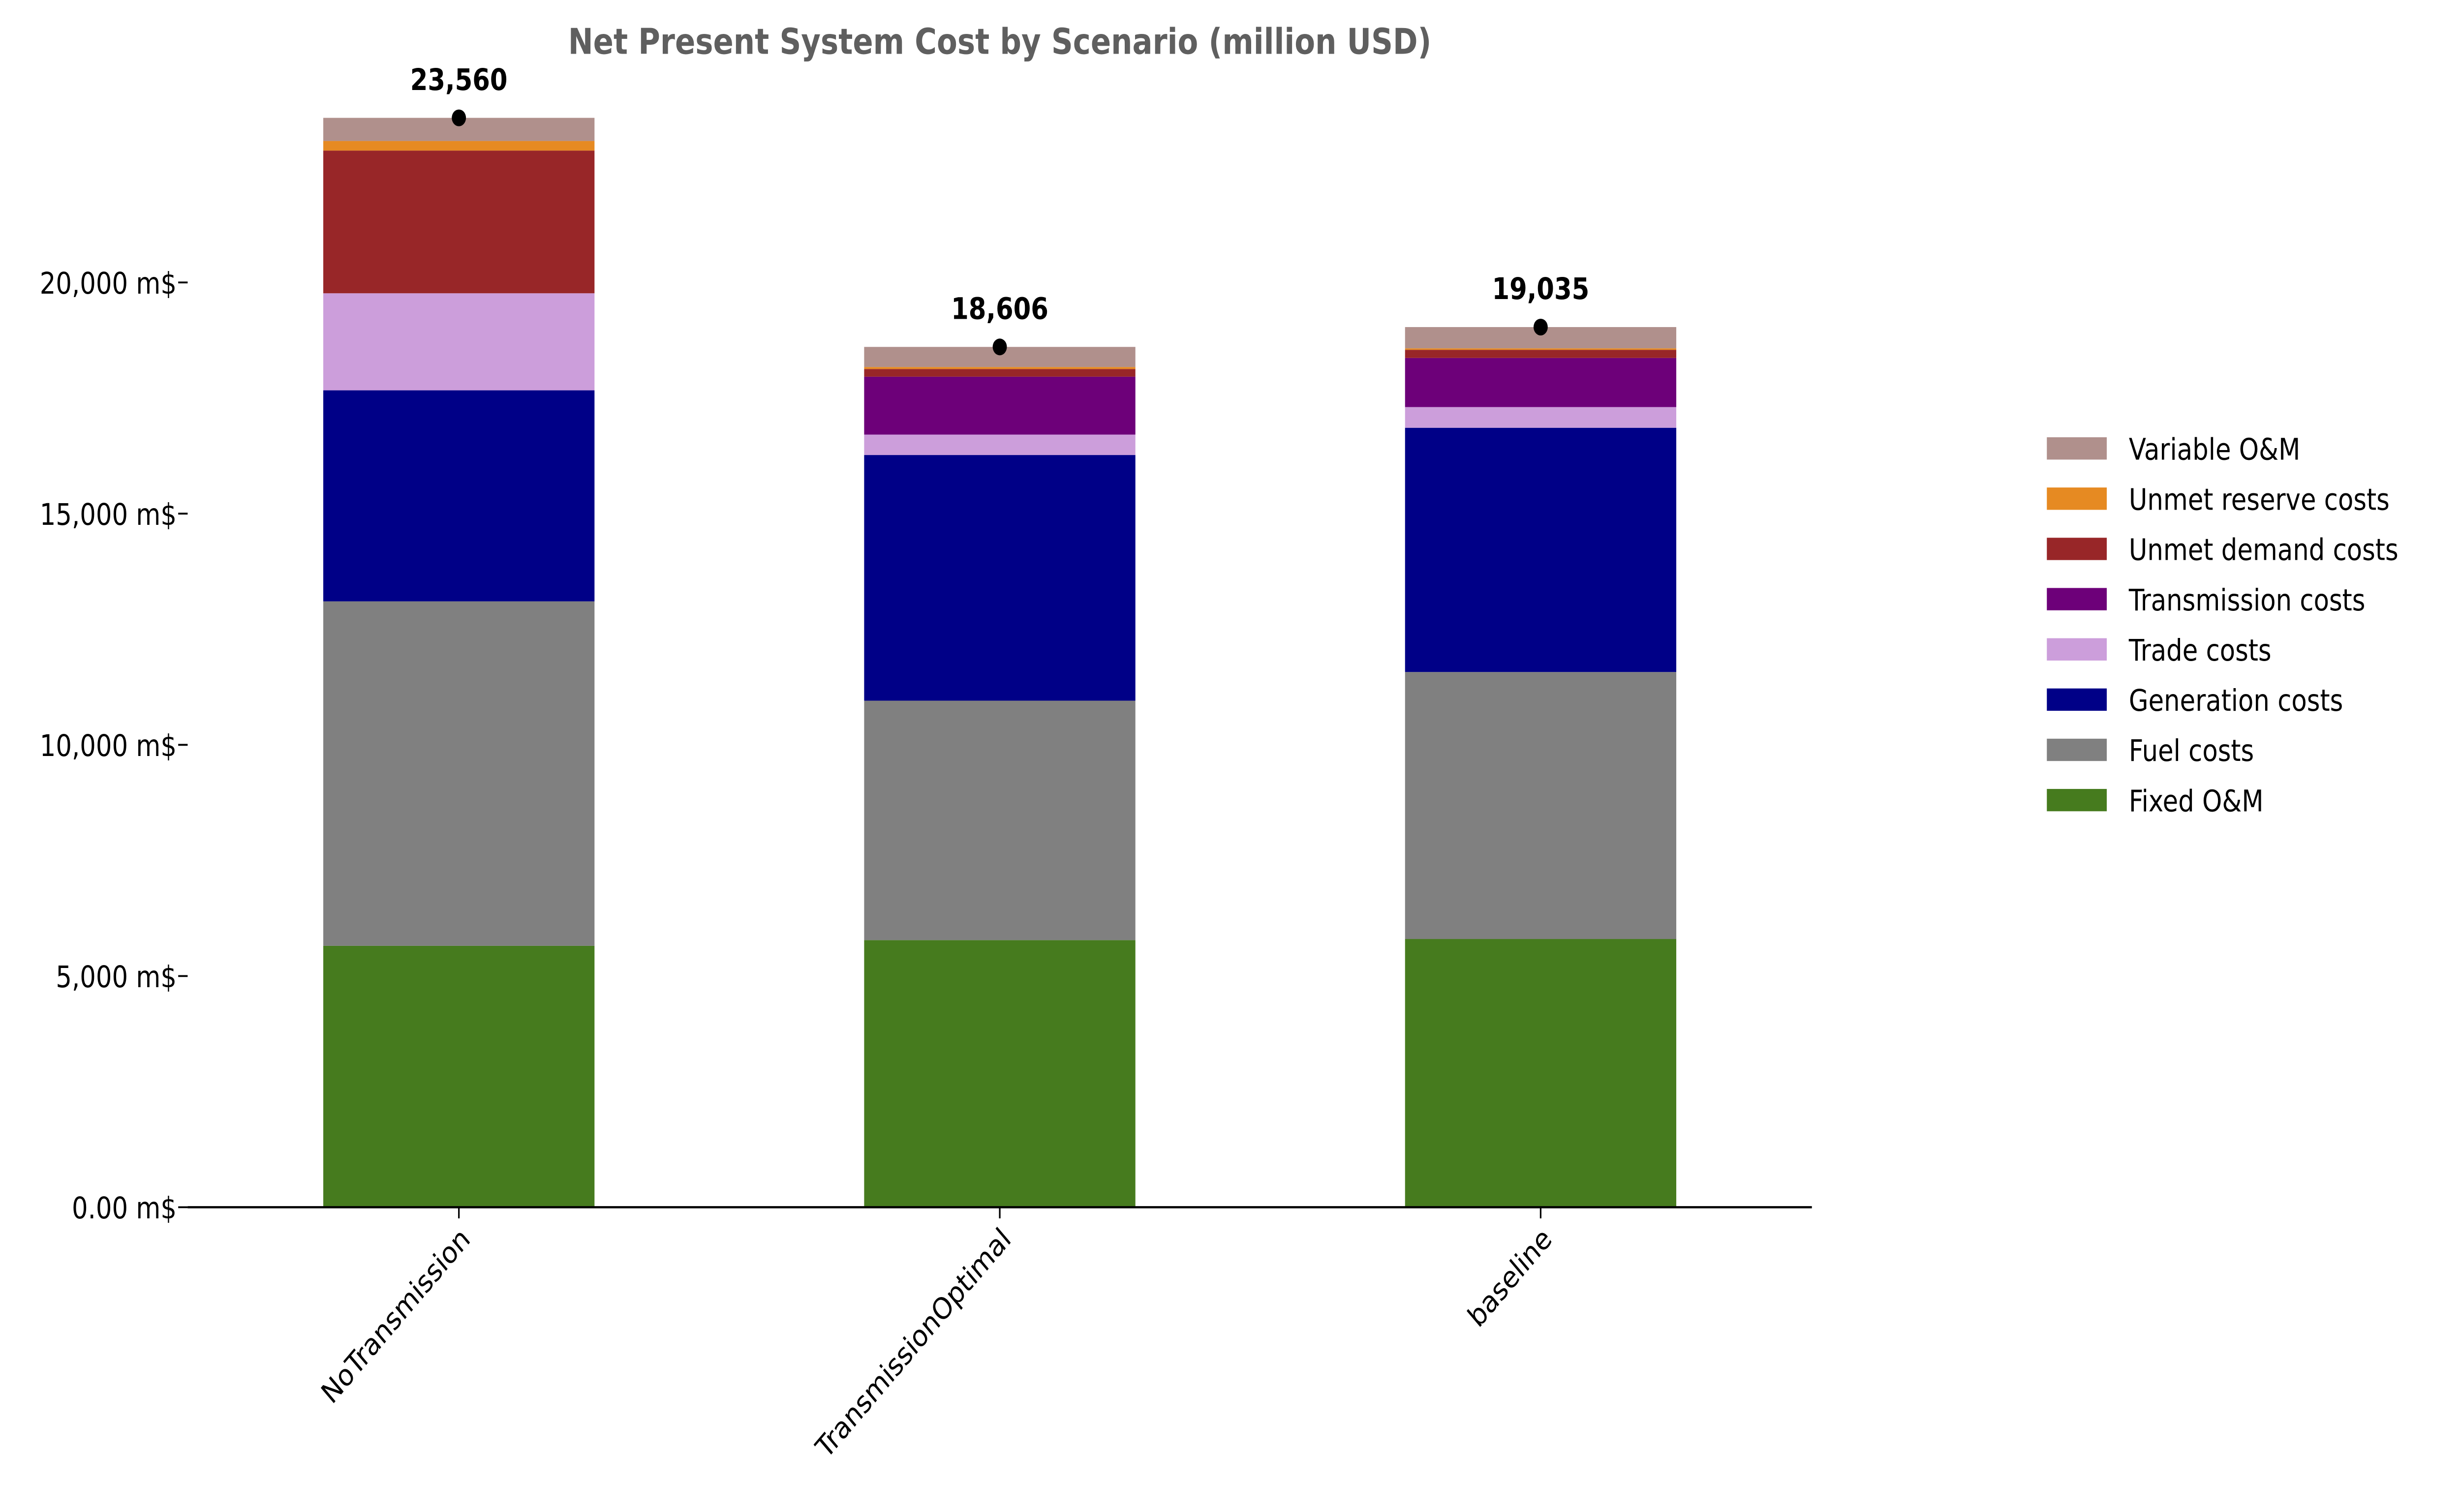 This screenshot has height=1512, width=2460. I want to click on y-tick-label: 15,000 m$, so click(109, 515).